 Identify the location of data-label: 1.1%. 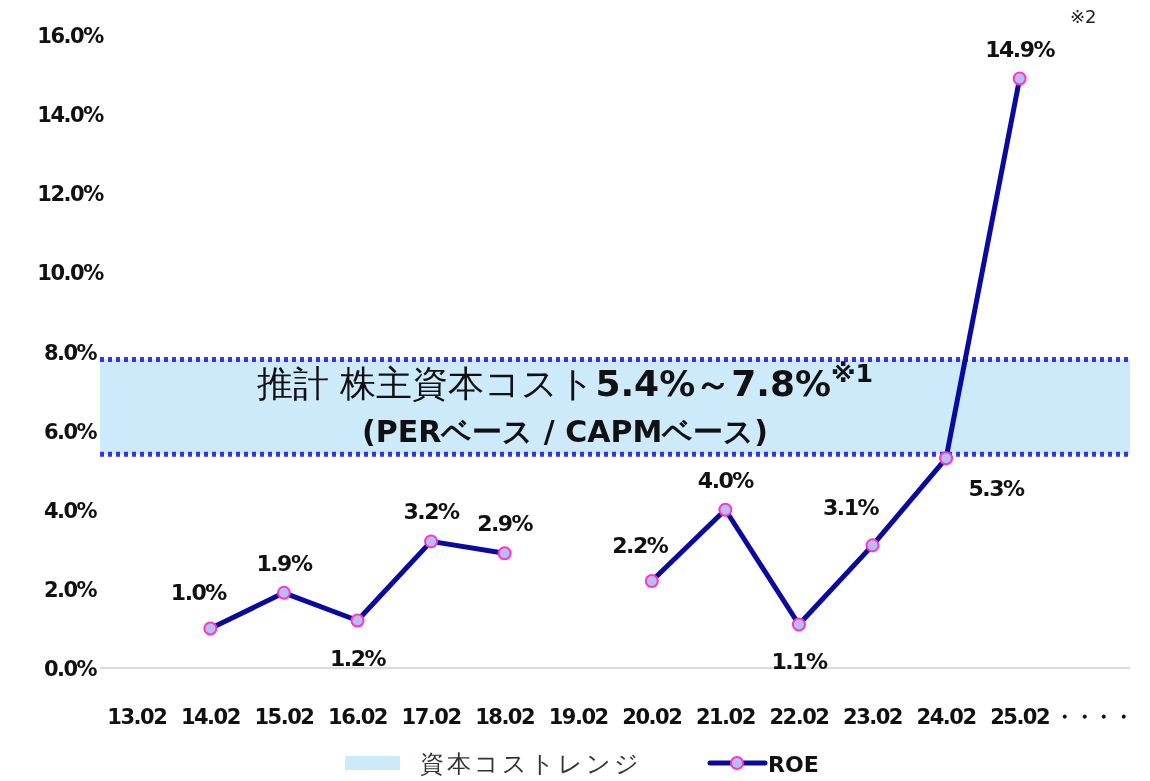
(799, 662).